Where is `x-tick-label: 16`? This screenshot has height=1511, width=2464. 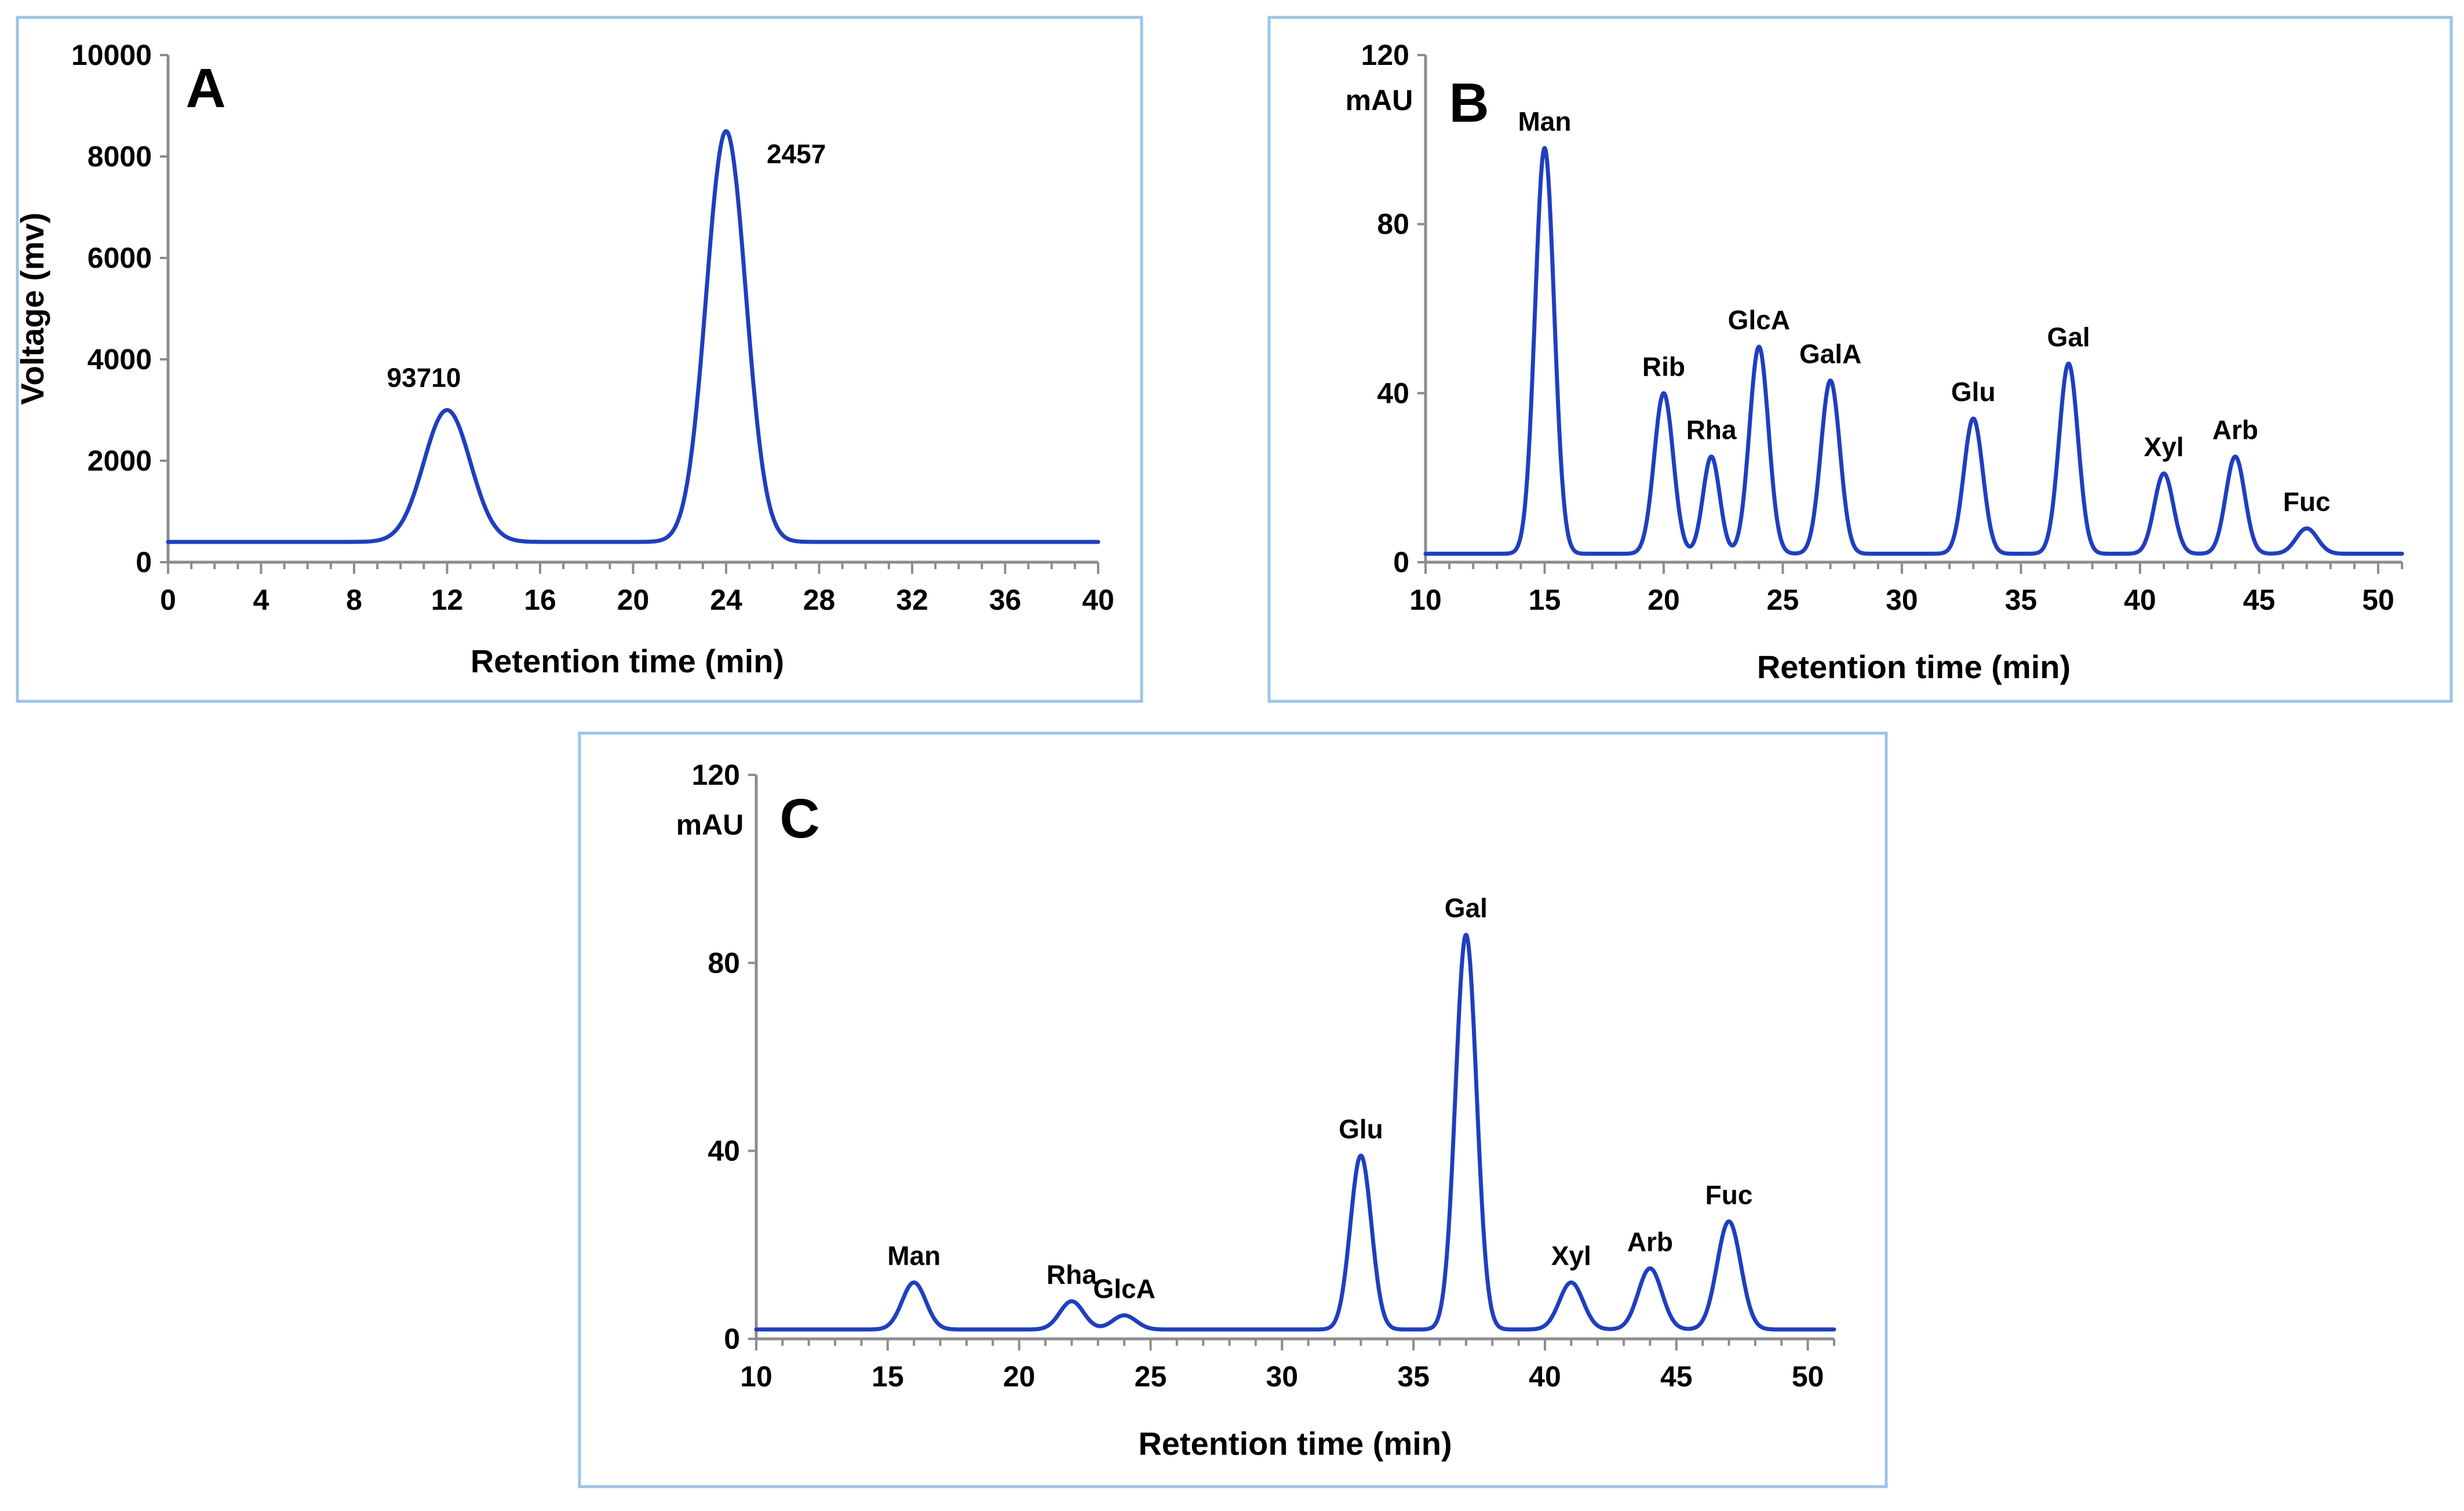
x-tick-label: 16 is located at coordinates (540, 600).